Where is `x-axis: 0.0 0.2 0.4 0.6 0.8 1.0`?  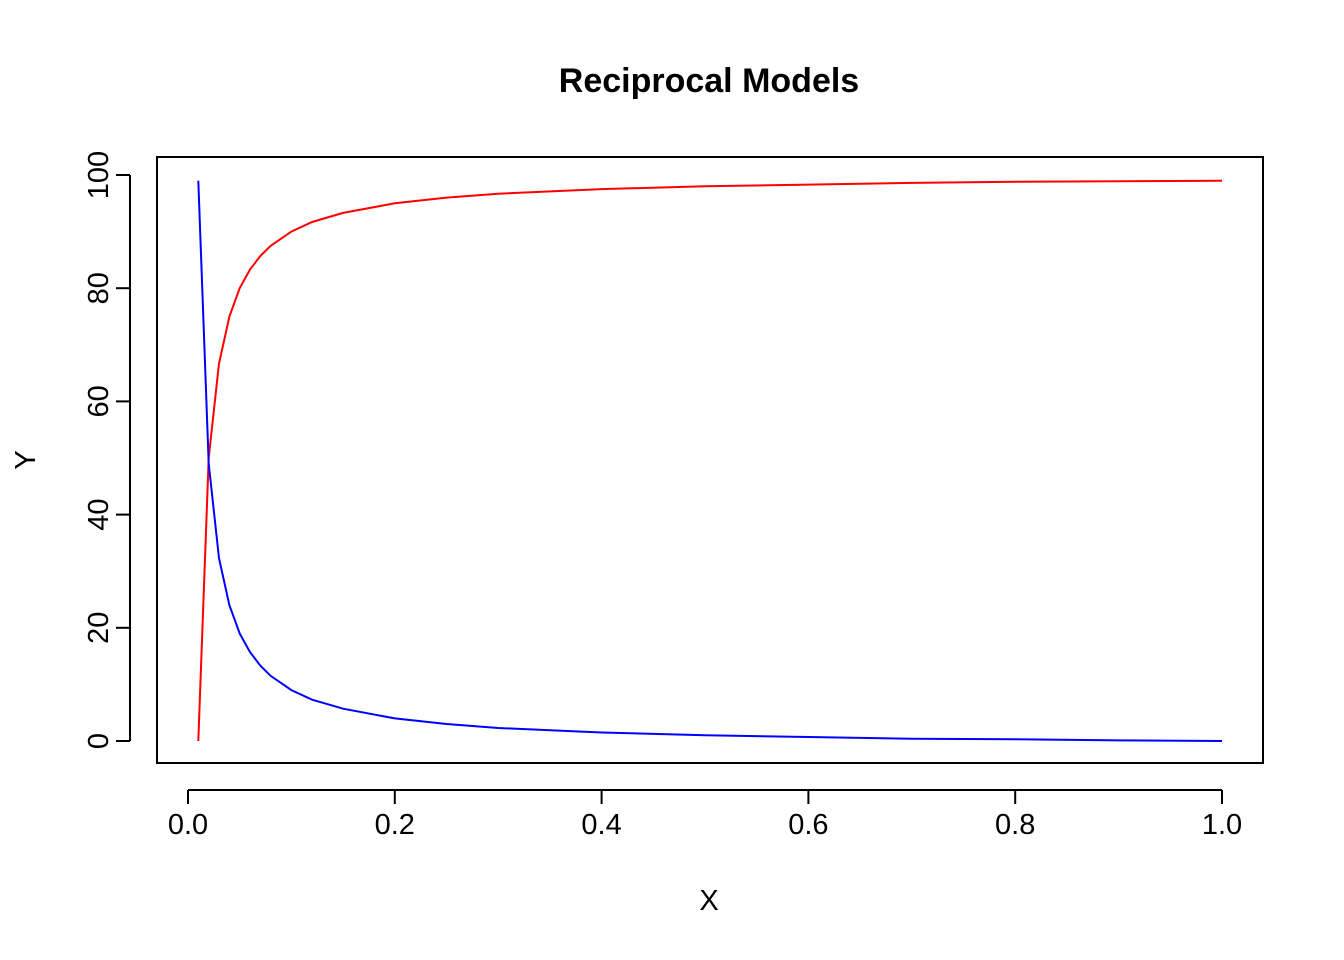 x-axis: 0.0 0.2 0.4 0.6 0.8 1.0 is located at coordinates (705, 815).